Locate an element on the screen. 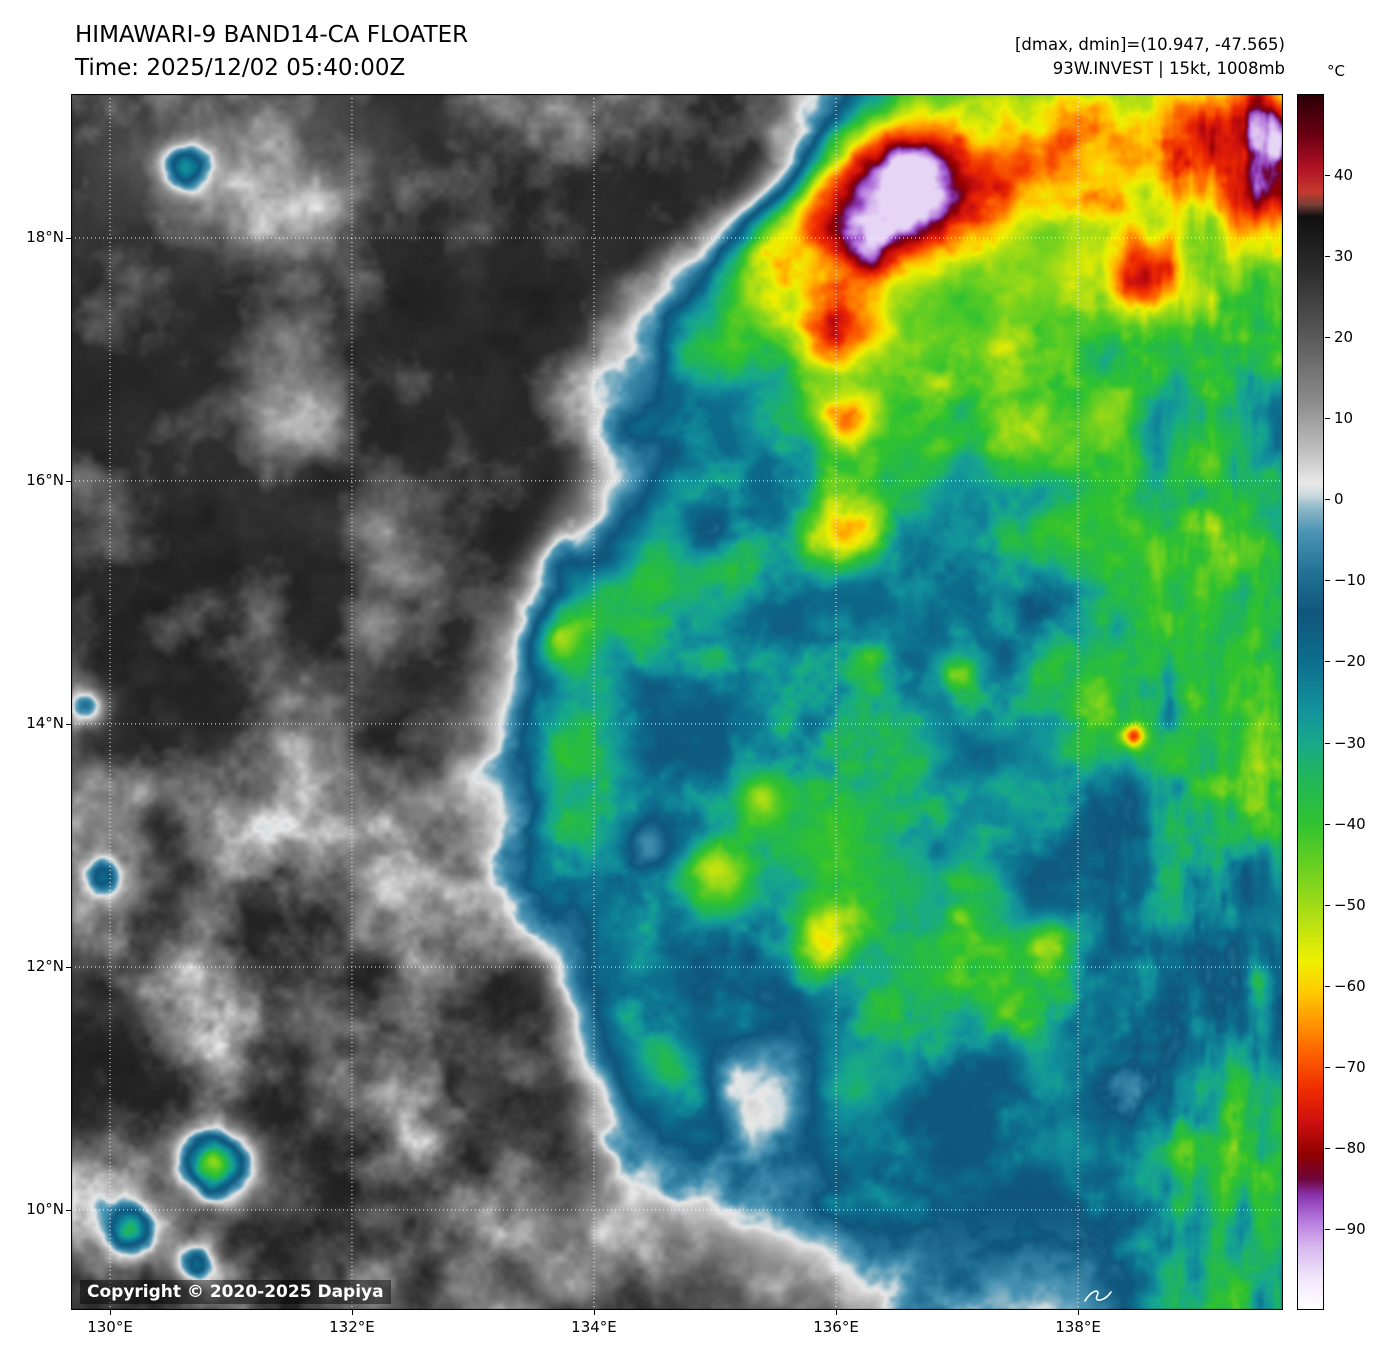 The height and width of the screenshot is (1359, 1390). x-axis-tick-label: 130°E is located at coordinates (110, 1327).